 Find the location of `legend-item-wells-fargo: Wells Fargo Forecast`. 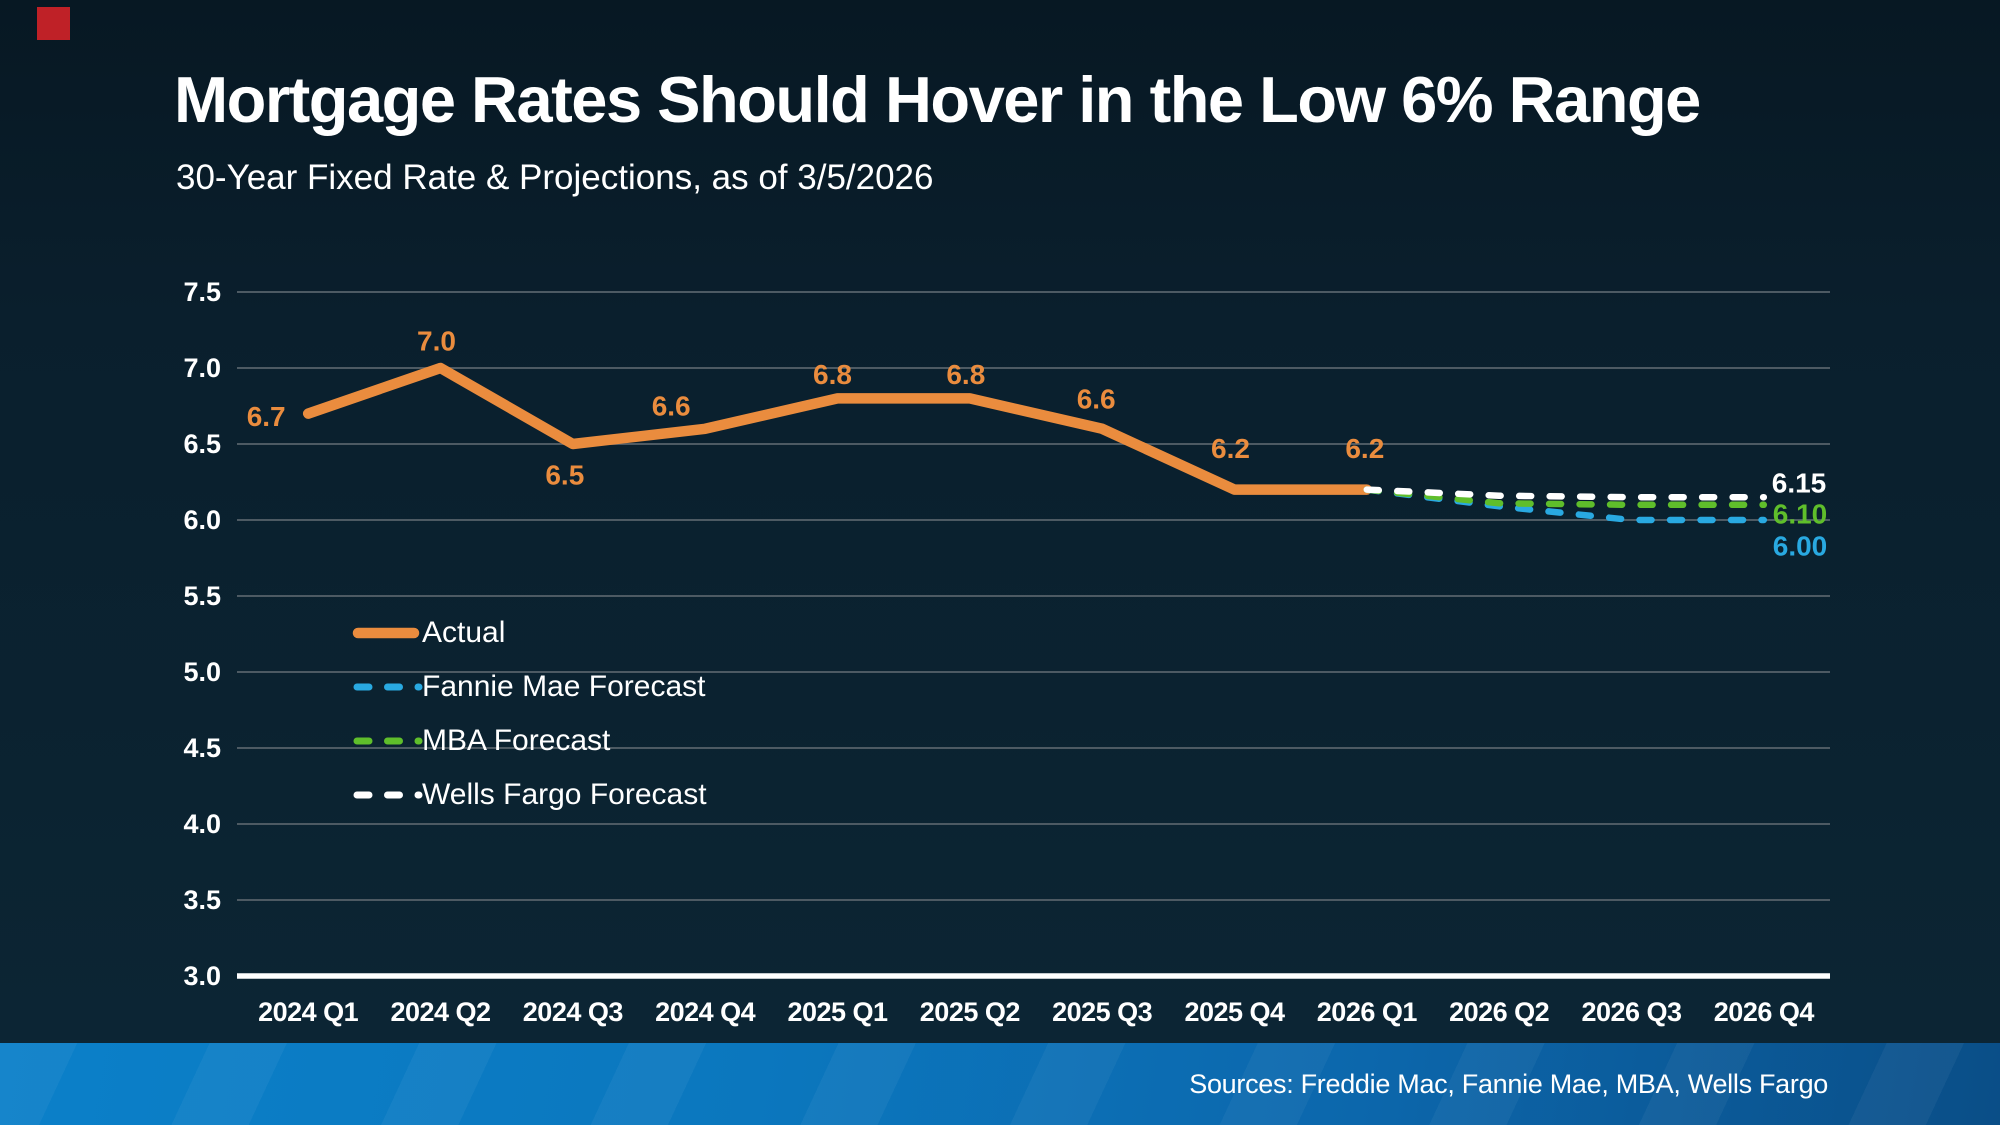

legend-item-wells-fargo: Wells Fargo Forecast is located at coordinates (530, 795).